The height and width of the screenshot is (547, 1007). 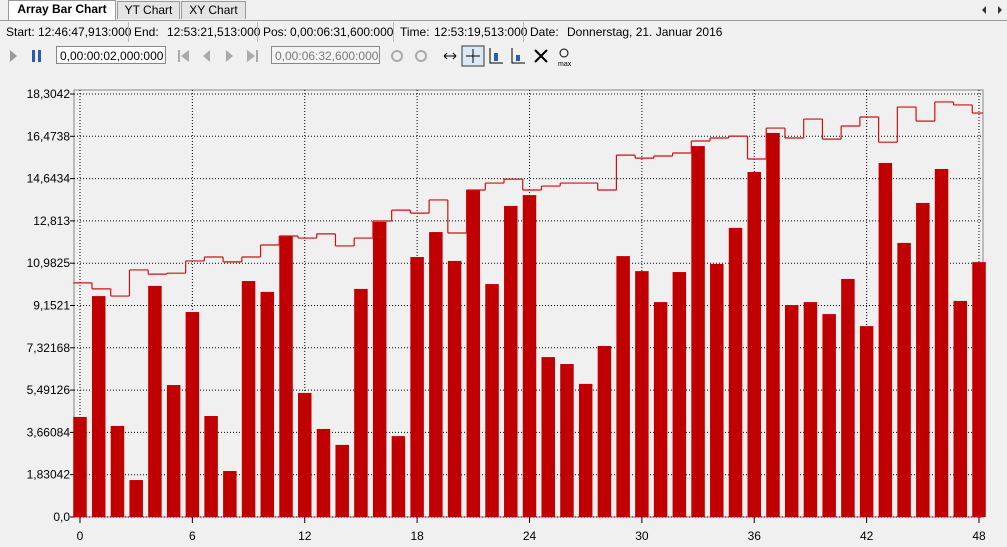 What do you see at coordinates (80, 536) in the screenshot?
I see `x-tick-label: 0` at bounding box center [80, 536].